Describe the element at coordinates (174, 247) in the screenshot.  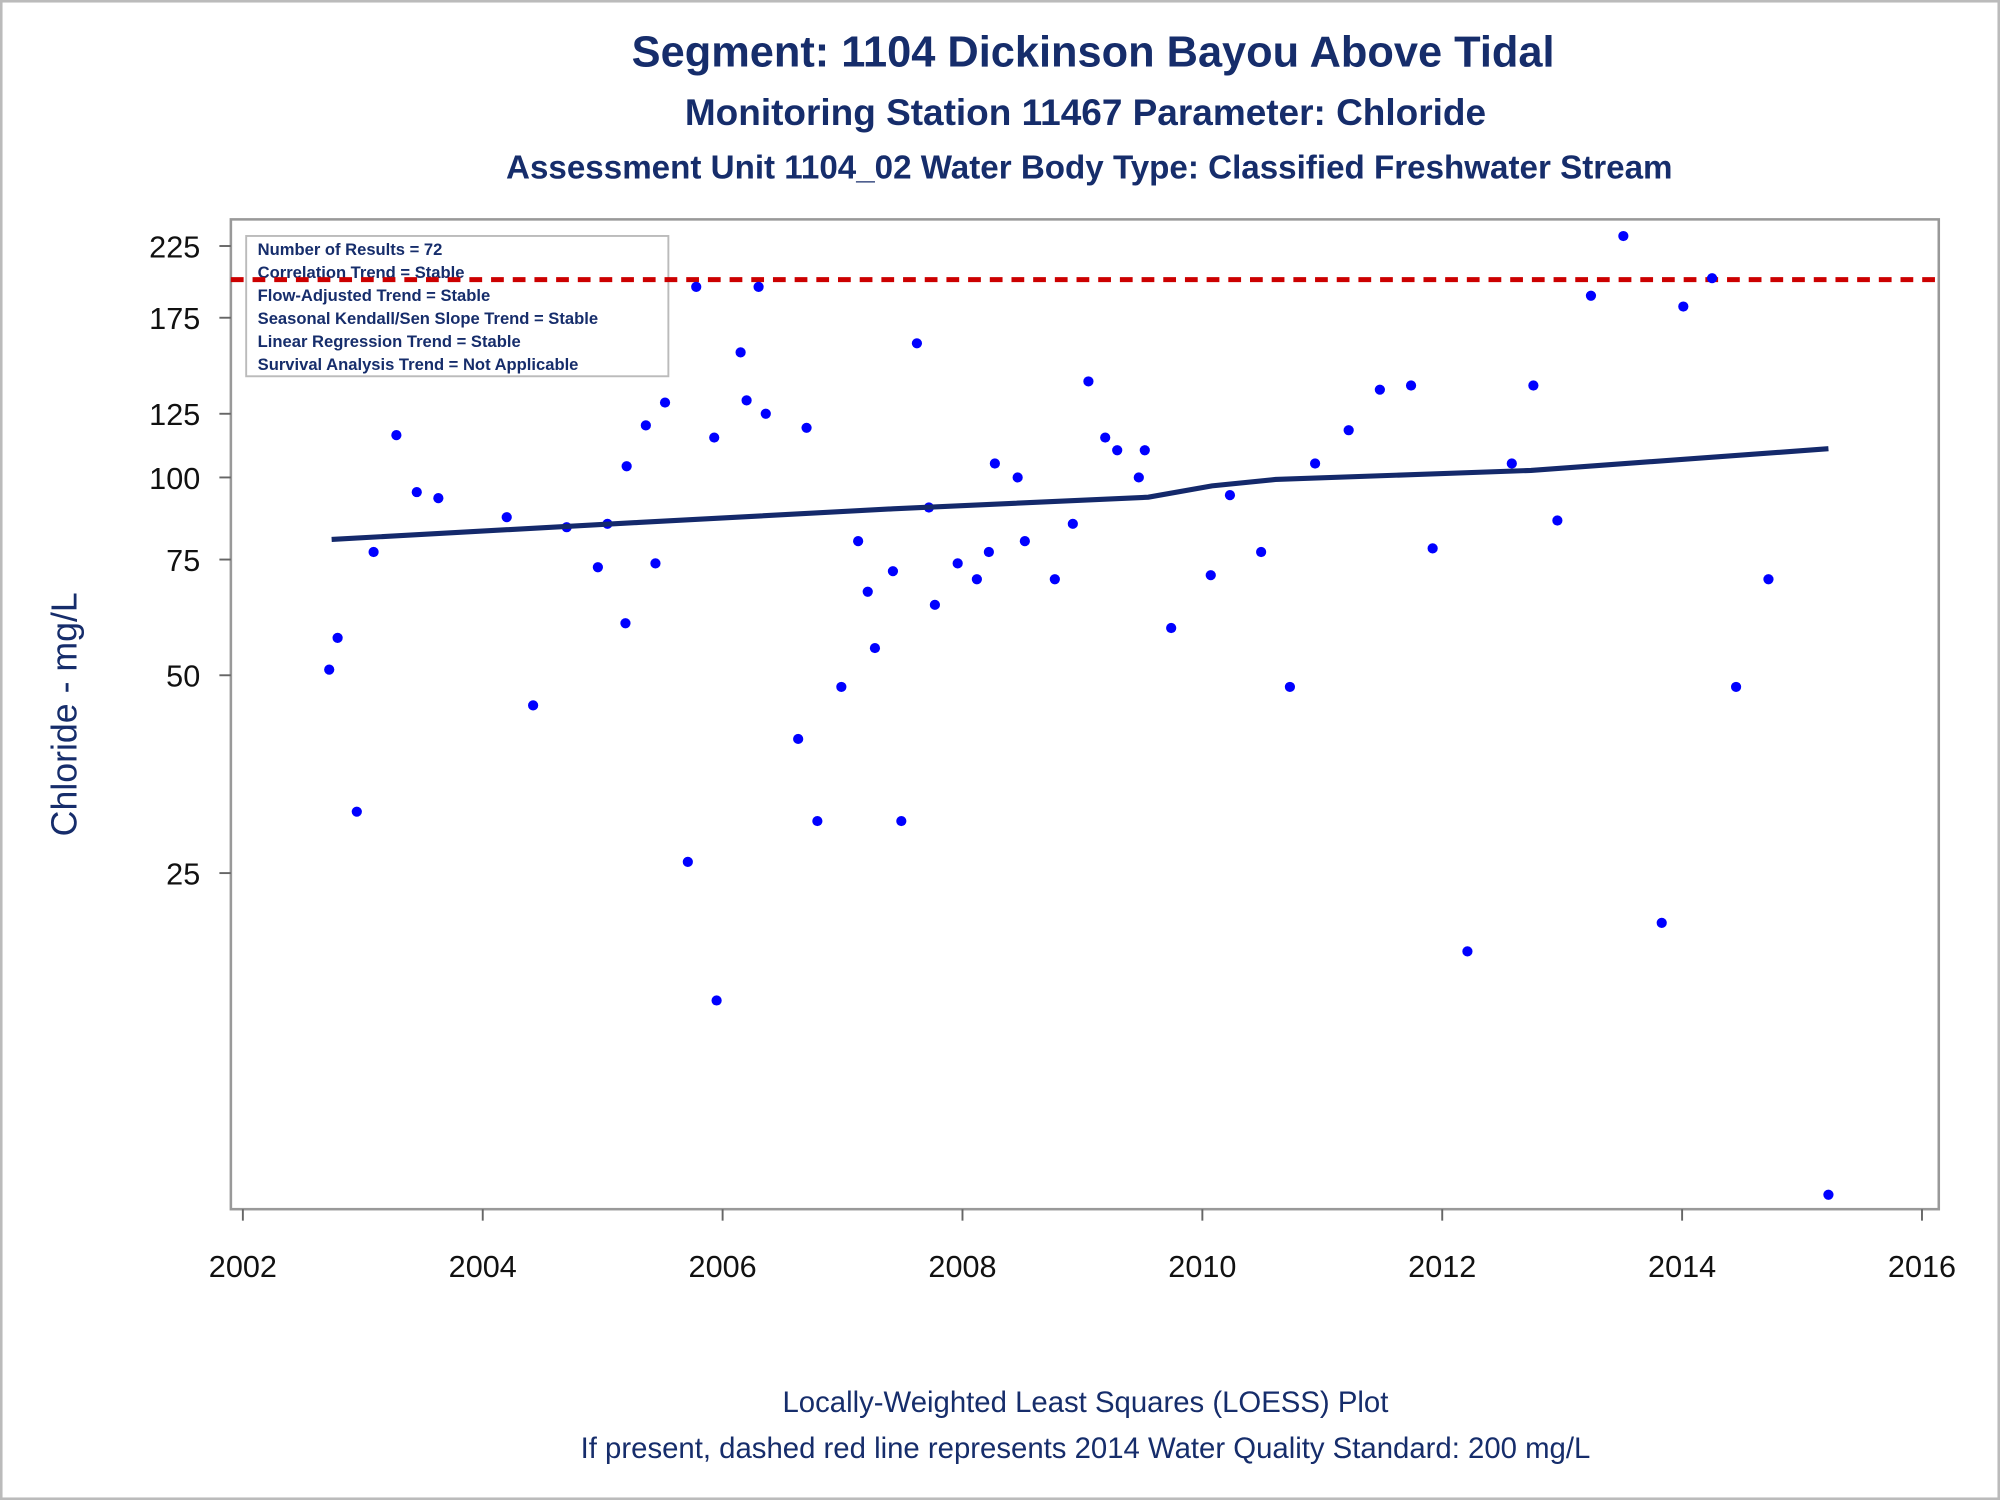
I see `y-tick-label: 225` at that location.